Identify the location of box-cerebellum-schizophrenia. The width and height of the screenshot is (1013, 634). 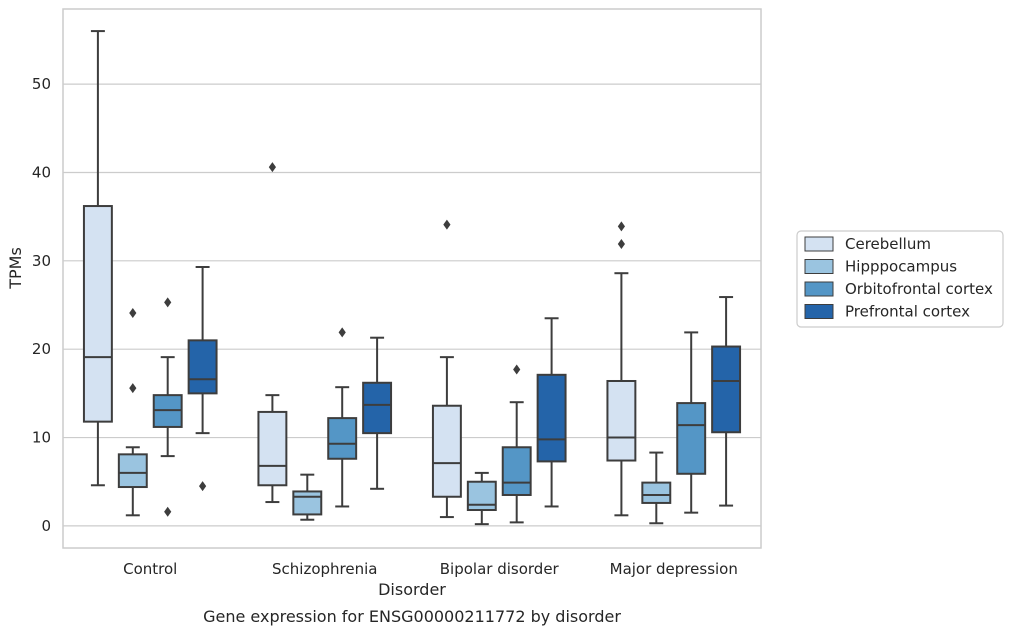
(272, 333).